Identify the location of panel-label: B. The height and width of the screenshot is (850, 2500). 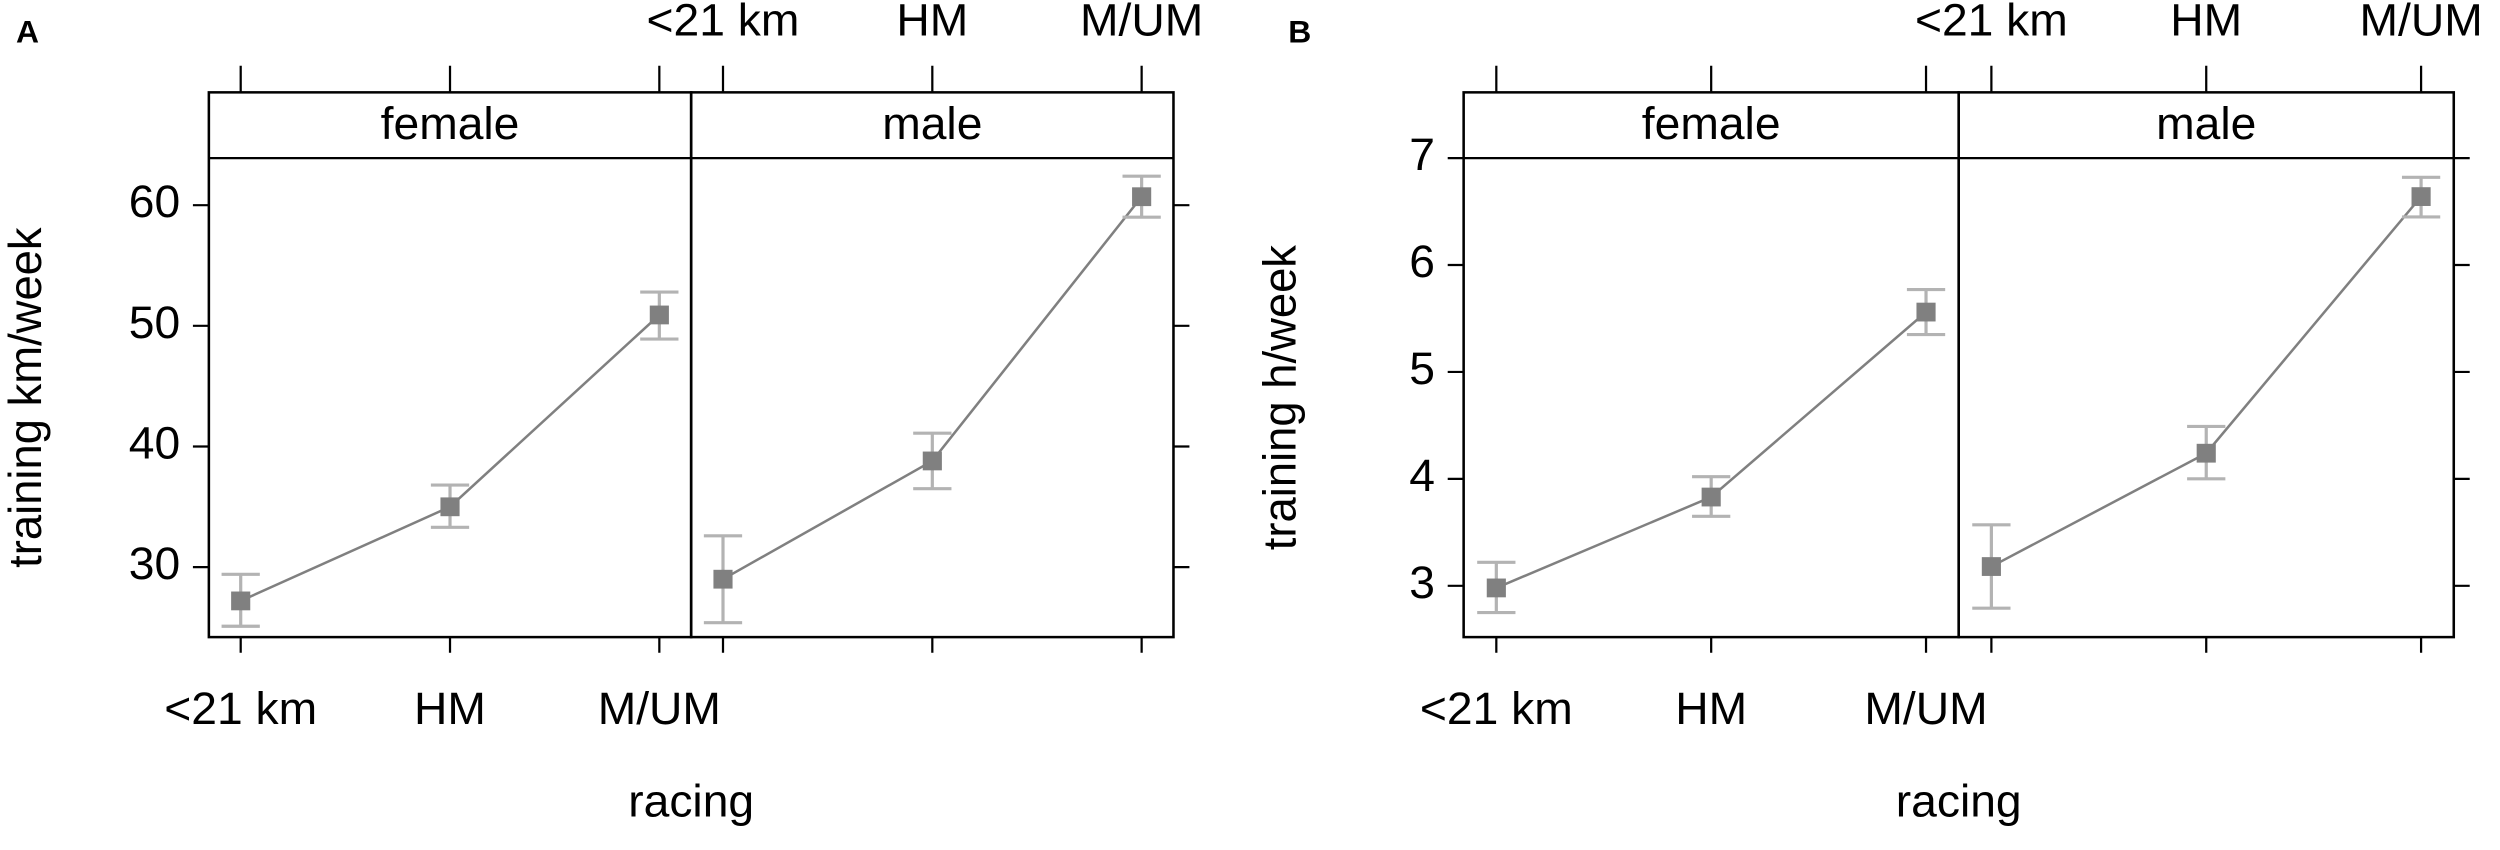
(1299, 32).